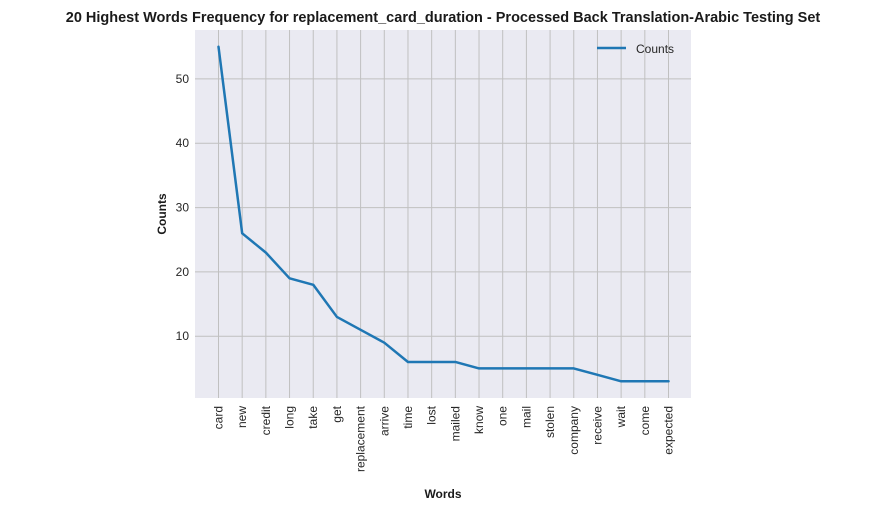 This screenshot has height=510, width=886. Describe the element at coordinates (550, 422) in the screenshot. I see `x-tick-label: stolen` at that location.